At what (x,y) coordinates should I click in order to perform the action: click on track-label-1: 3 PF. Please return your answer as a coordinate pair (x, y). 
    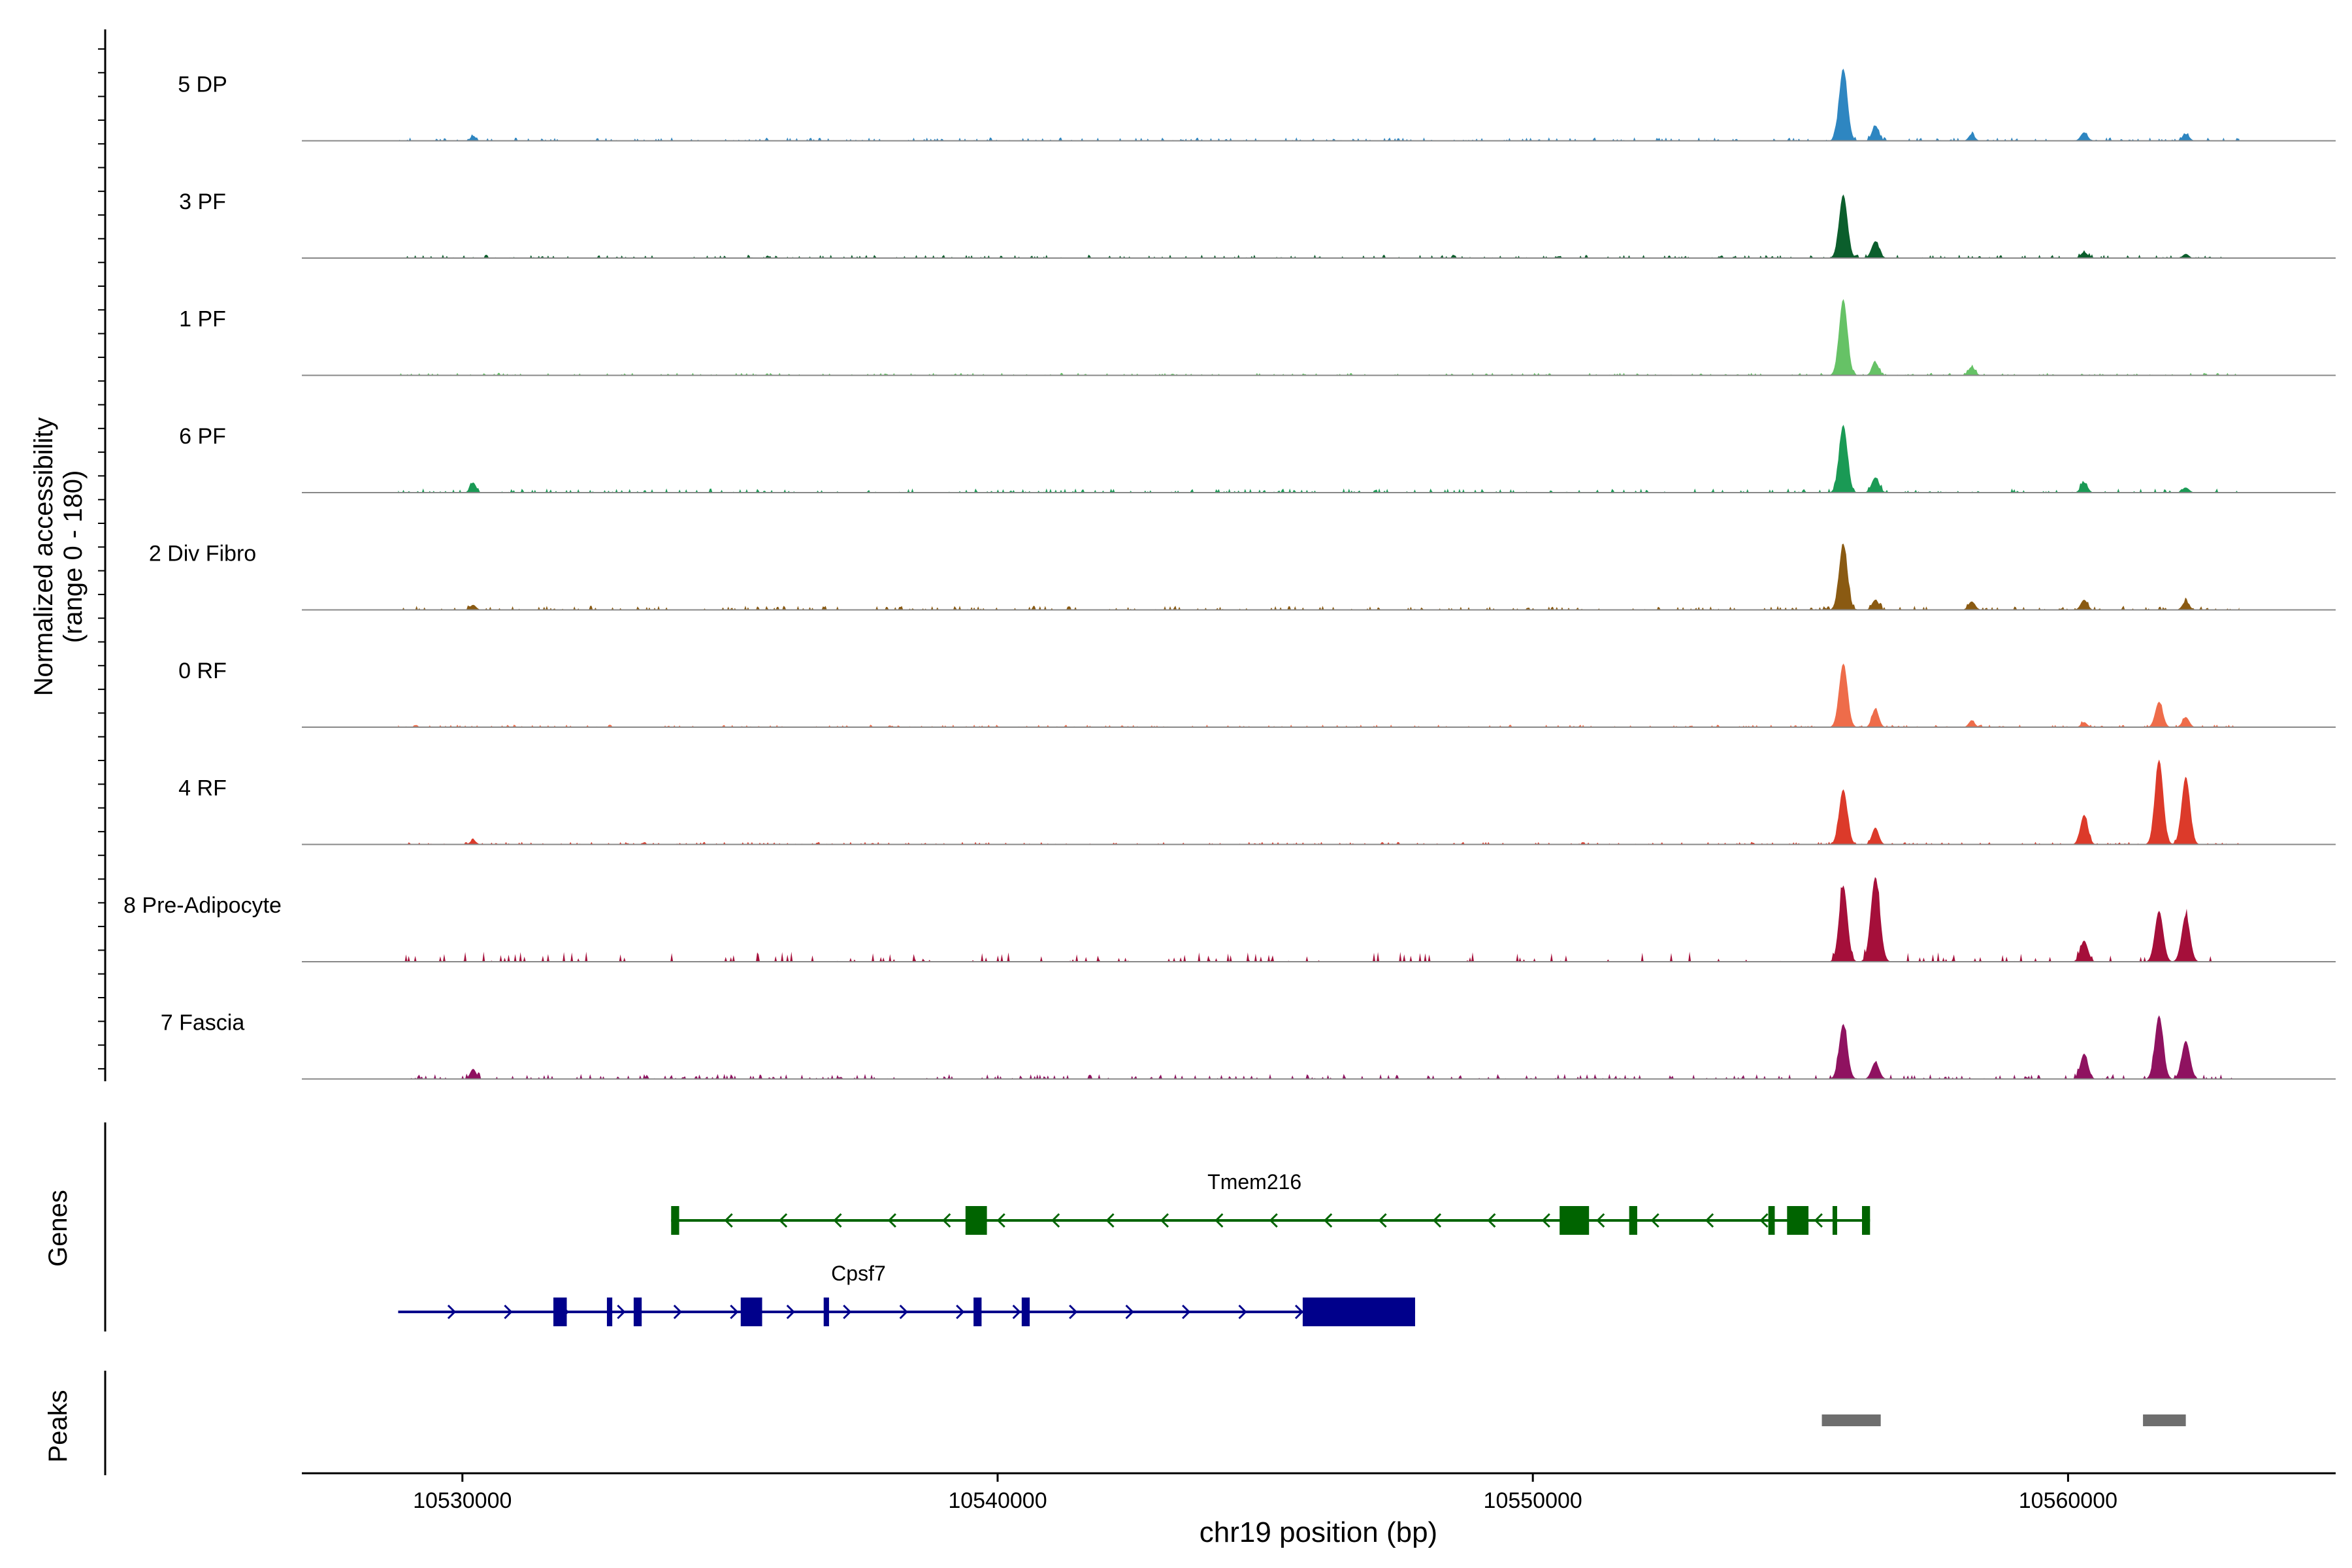
    Looking at the image, I should click on (202, 201).